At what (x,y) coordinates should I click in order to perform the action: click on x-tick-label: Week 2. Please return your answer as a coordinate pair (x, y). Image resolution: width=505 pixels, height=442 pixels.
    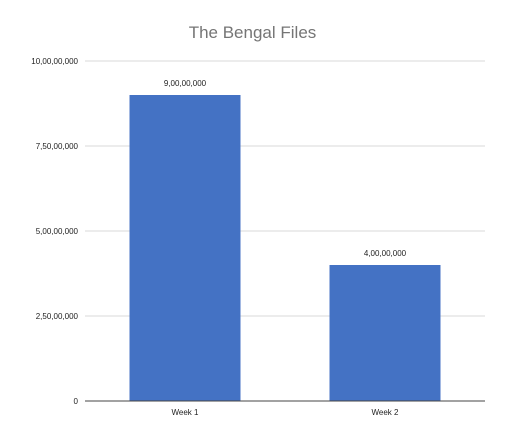
    Looking at the image, I should click on (386, 412).